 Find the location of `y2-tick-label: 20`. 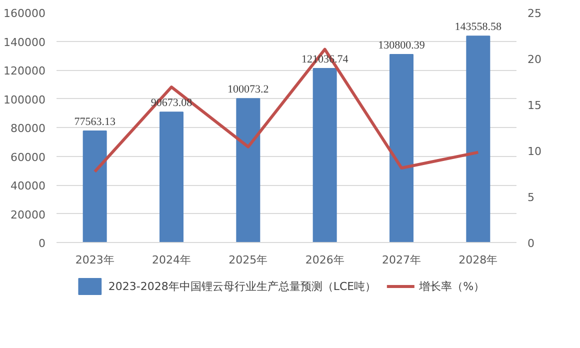

y2-tick-label: 20 is located at coordinates (535, 59).